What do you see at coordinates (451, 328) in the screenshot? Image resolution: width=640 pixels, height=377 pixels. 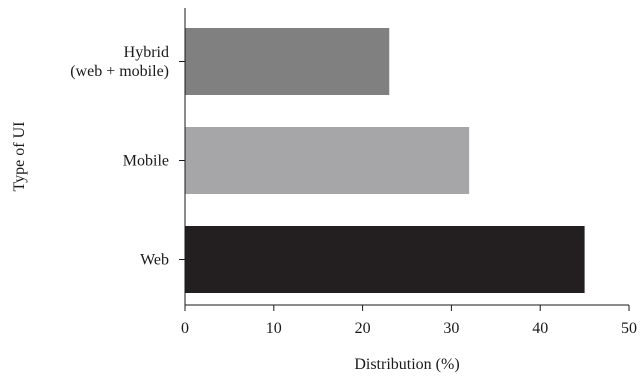 I see `x-tick-label-3: 30` at bounding box center [451, 328].